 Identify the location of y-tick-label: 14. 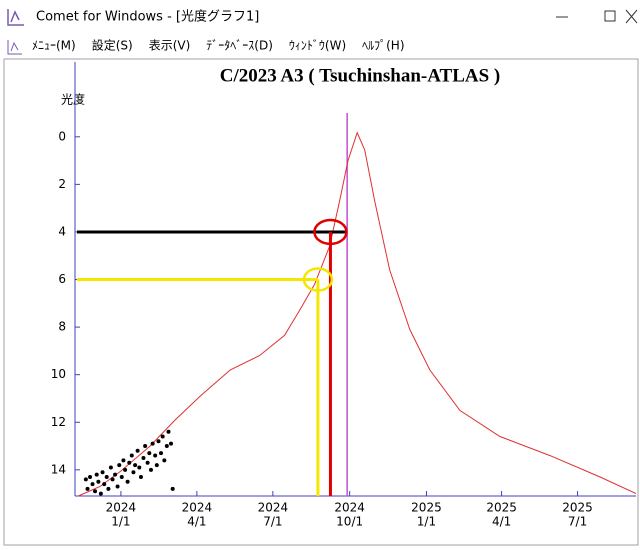
(58, 469).